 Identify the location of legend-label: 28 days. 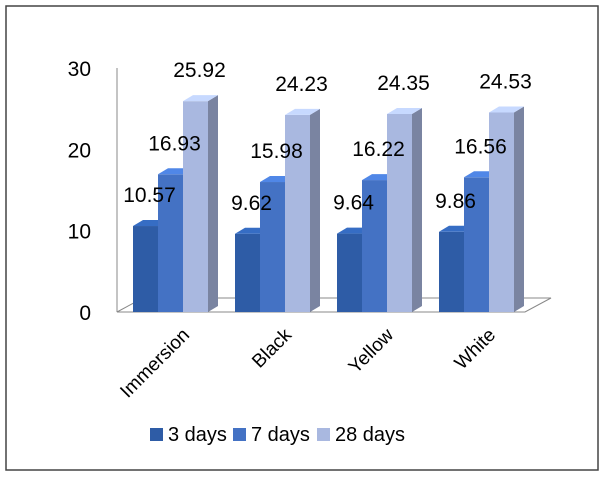
(370, 435).